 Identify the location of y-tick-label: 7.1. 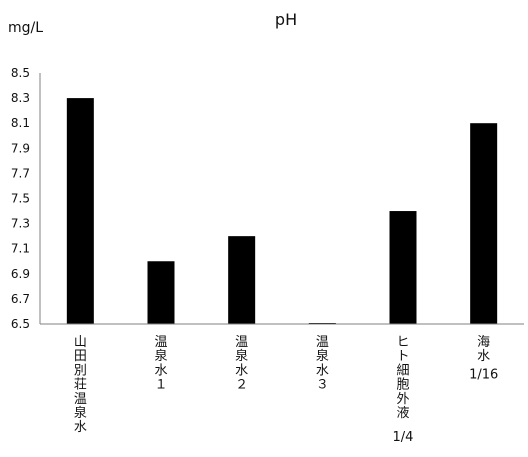
(20, 249).